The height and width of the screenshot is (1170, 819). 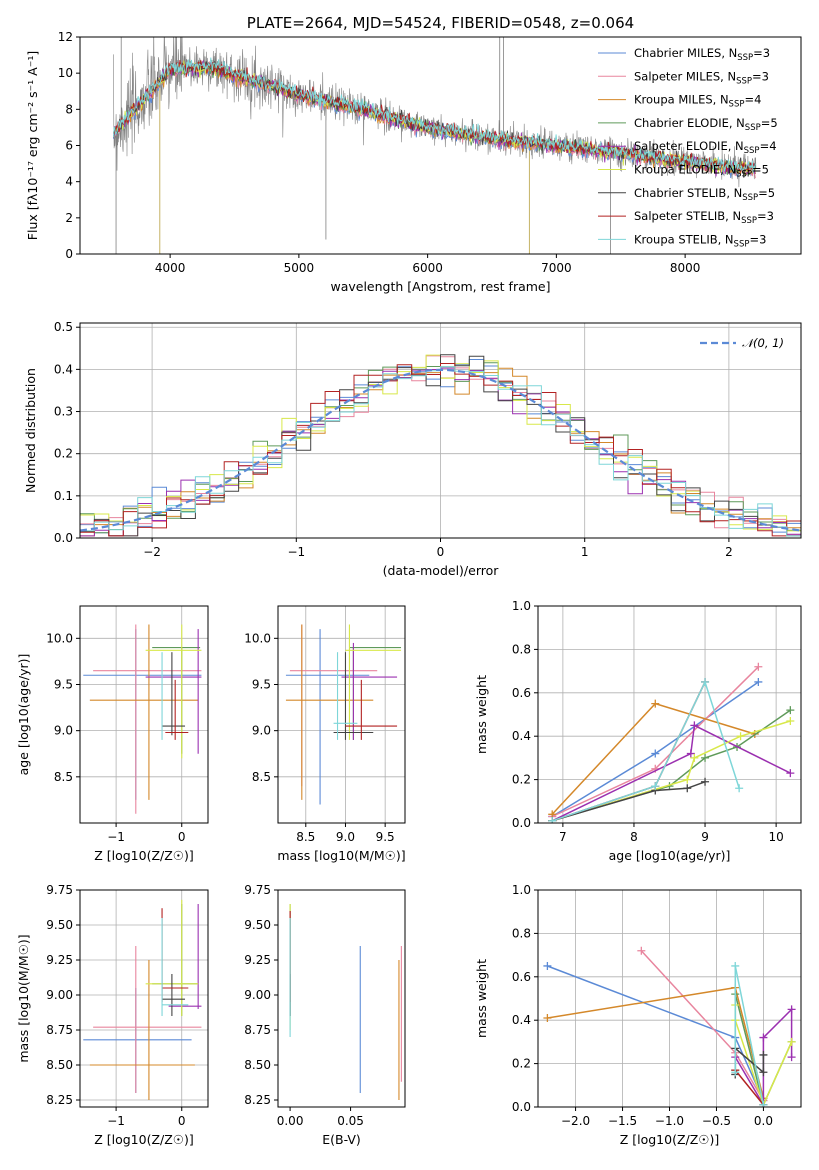 What do you see at coordinates (69, 109) in the screenshot?
I see `y-tick-label: 8` at bounding box center [69, 109].